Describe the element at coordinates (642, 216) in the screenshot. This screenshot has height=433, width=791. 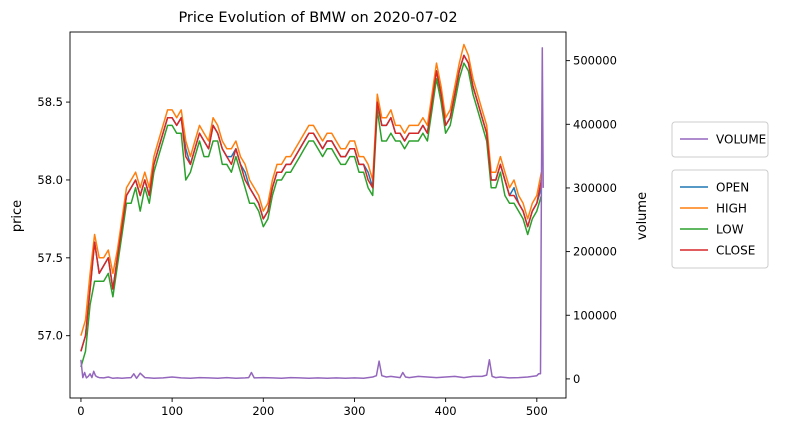
I see `y-axis-label-volume: volume` at that location.